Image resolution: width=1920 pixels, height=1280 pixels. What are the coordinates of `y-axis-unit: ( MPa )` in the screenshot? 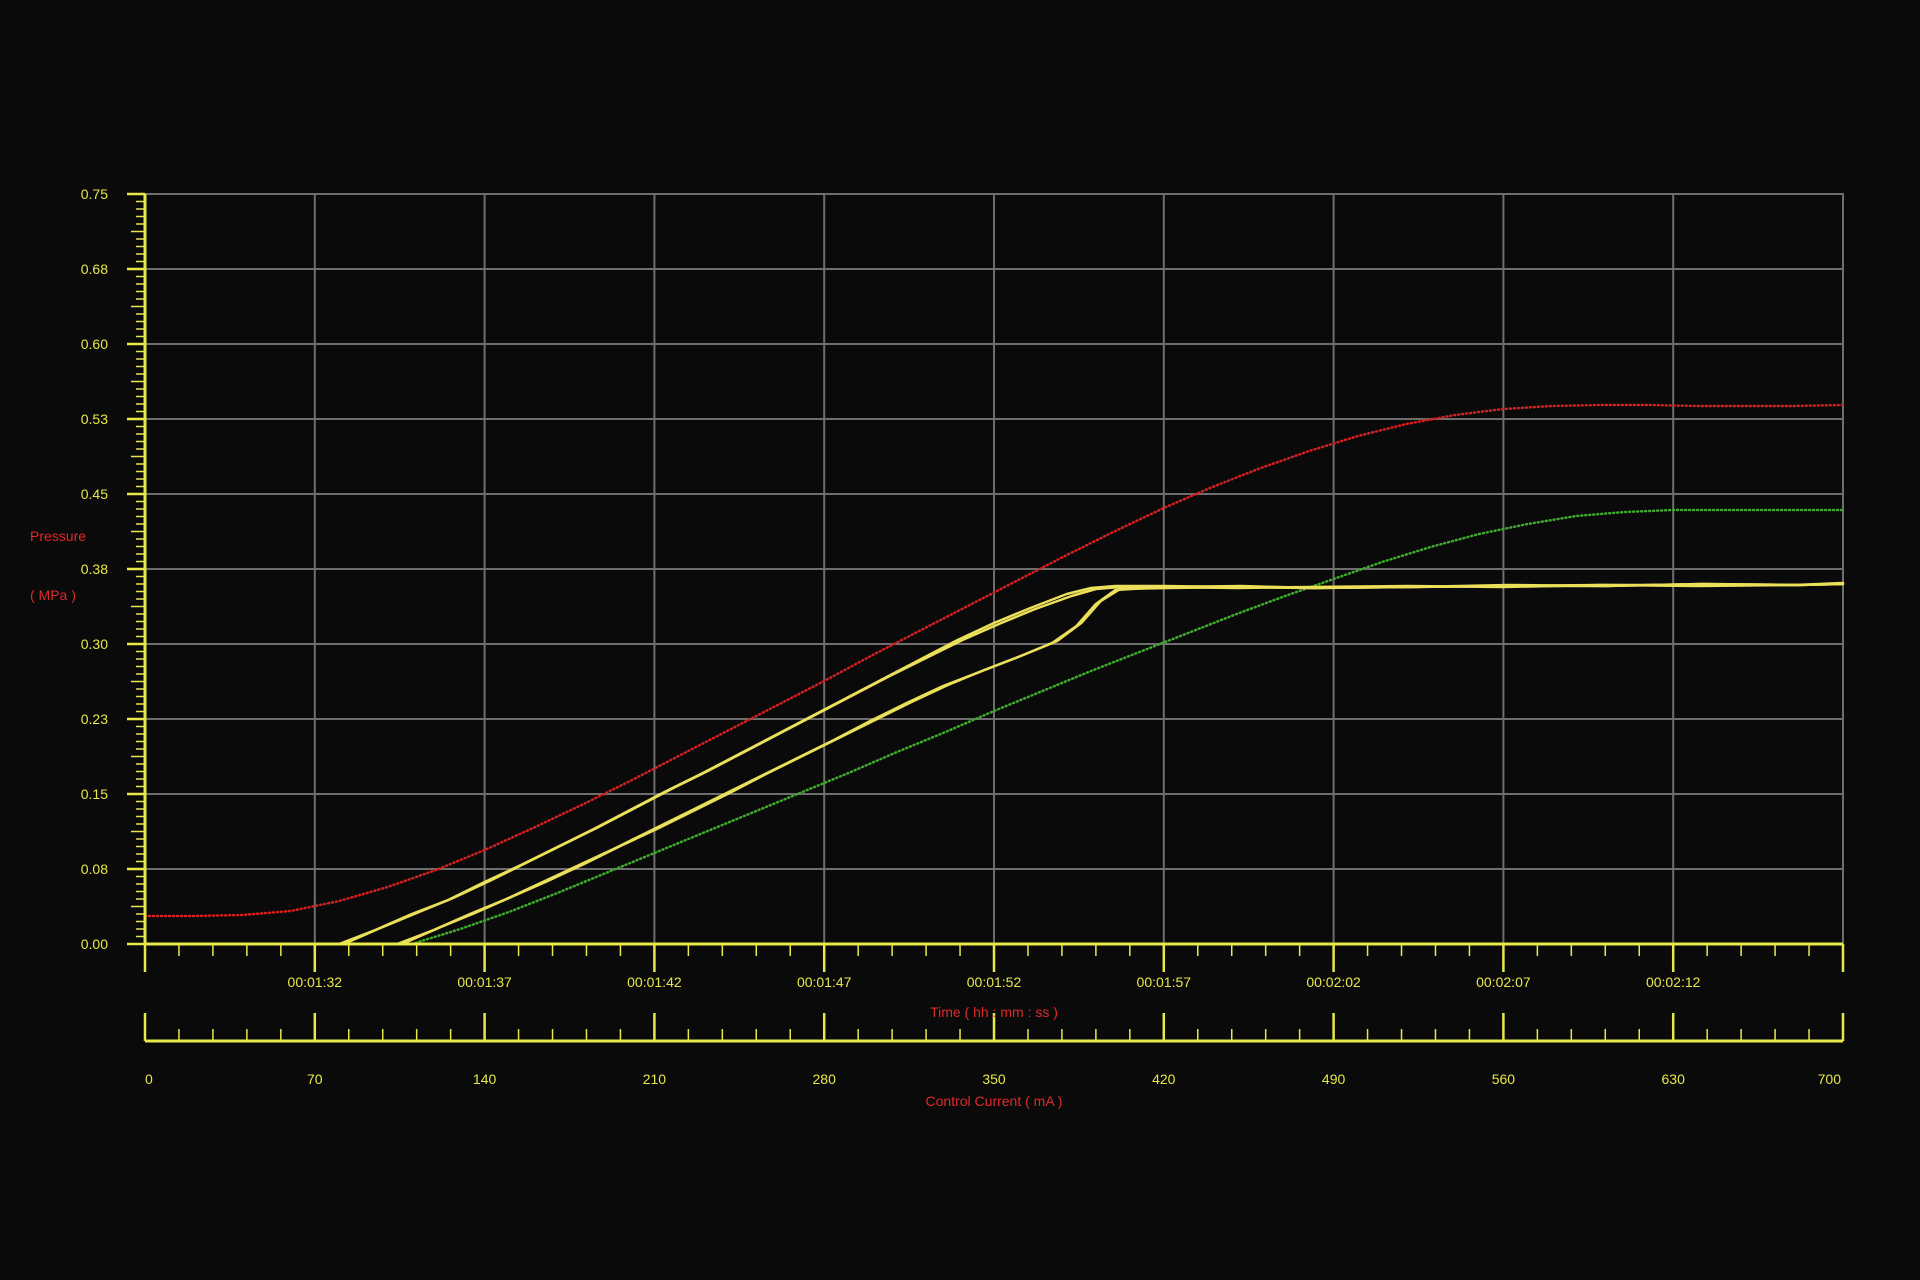 It's located at (53, 595).